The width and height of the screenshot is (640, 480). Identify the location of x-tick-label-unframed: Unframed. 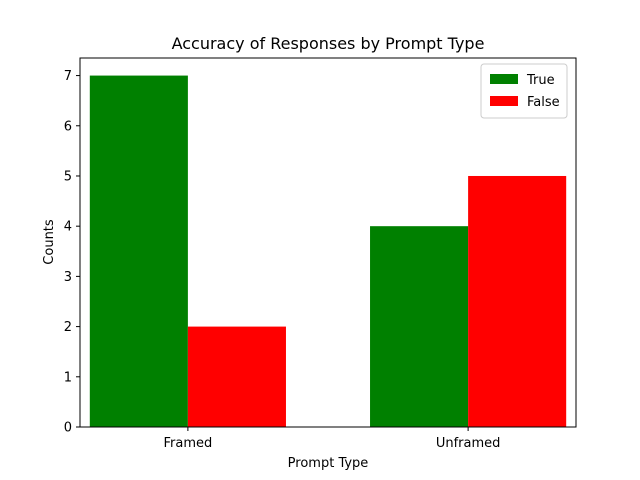
(468, 443).